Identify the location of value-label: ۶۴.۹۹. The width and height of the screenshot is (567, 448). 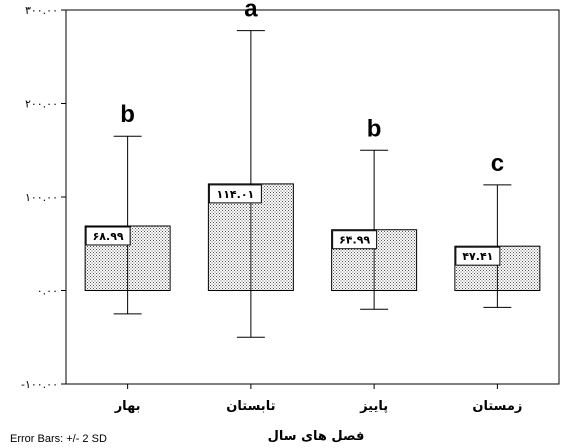
(354, 240).